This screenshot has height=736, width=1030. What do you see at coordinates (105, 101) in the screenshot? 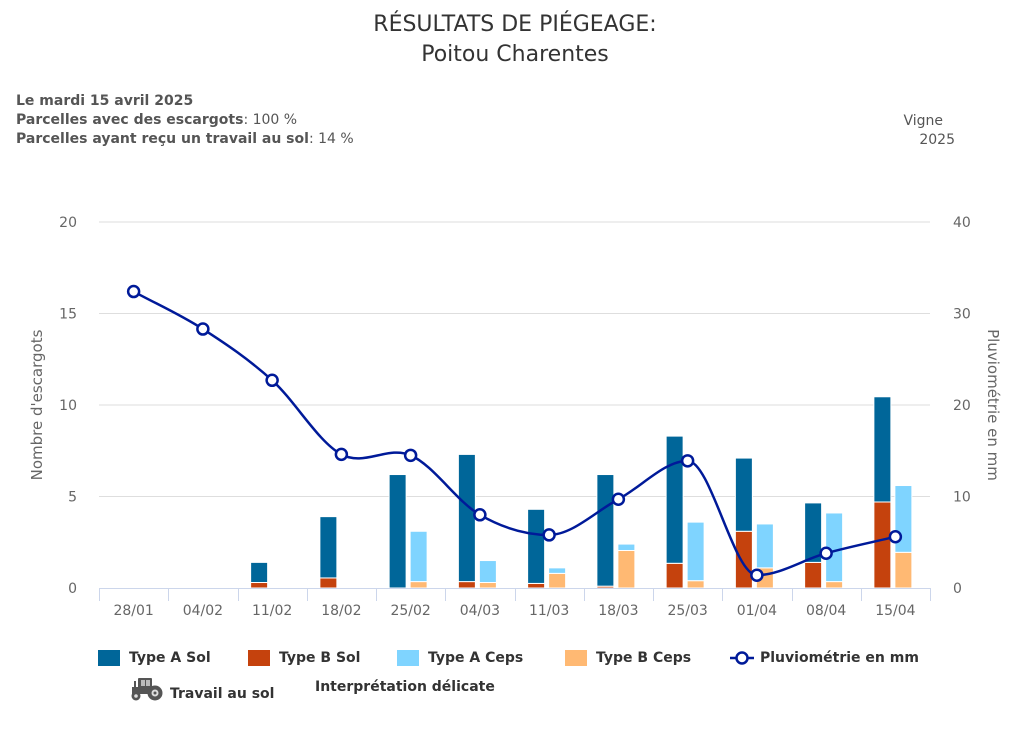
I see `date-label: Le mardi 15 avril 2025` at bounding box center [105, 101].